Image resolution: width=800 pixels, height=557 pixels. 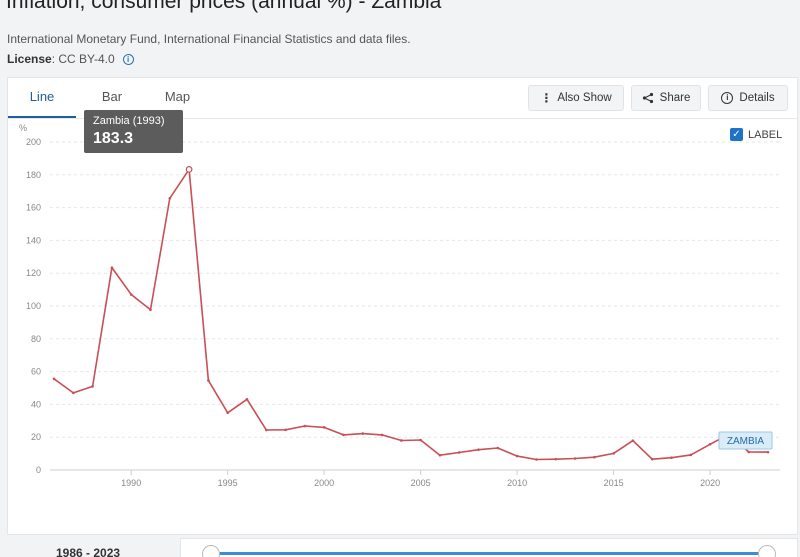 I want to click on tooltip-name: Zambia (1993), so click(x=129, y=121).